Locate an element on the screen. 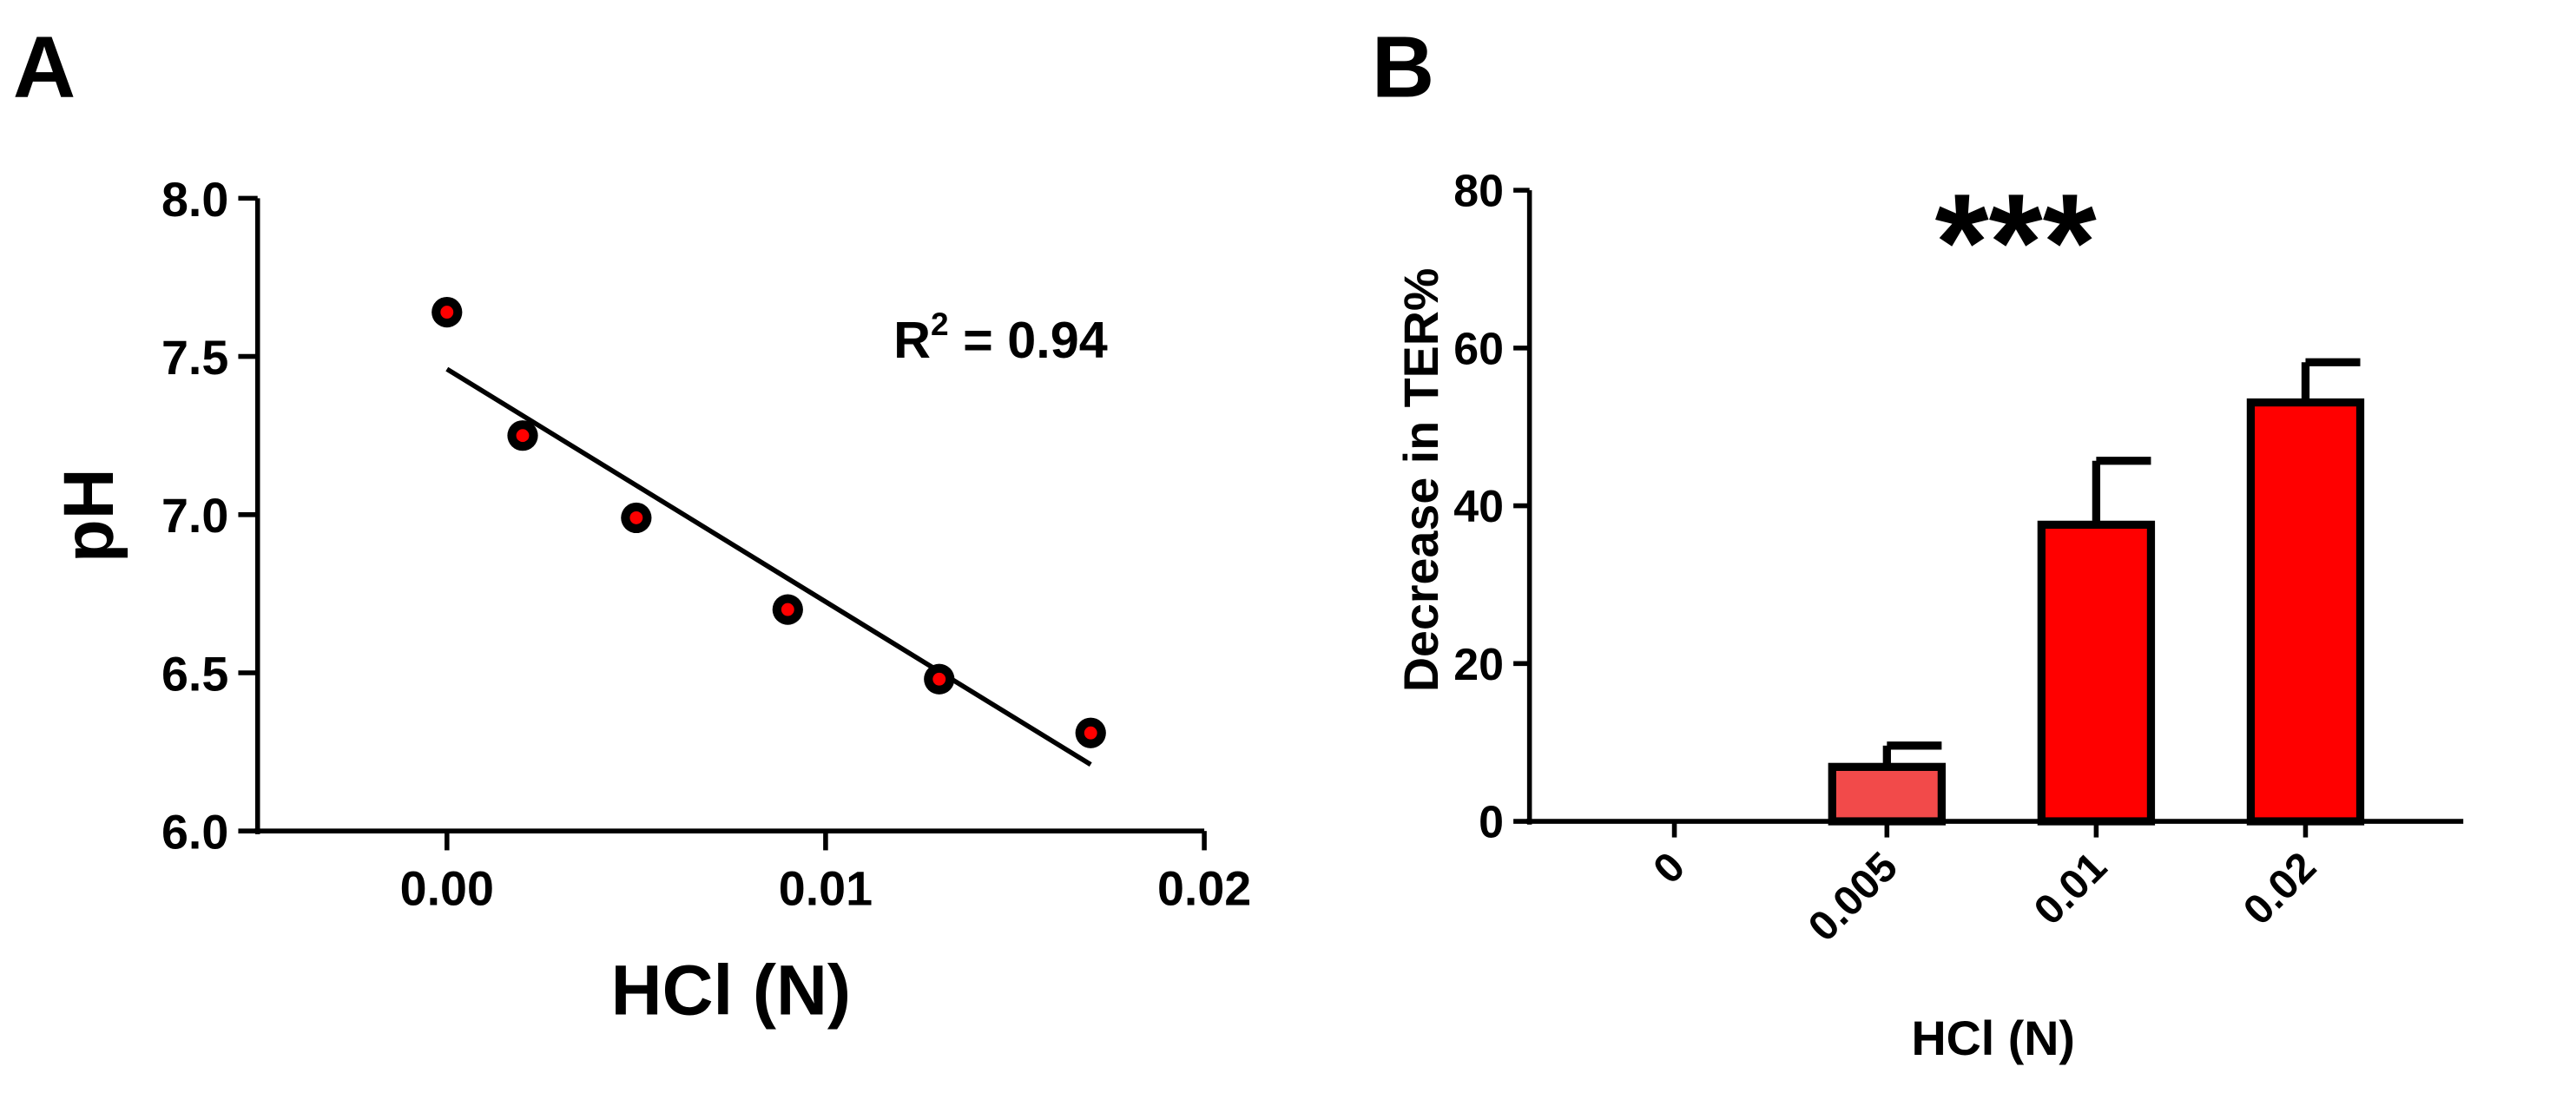 The height and width of the screenshot is (1113, 2576). x-tick-label-a: 0.02 is located at coordinates (1204, 888).